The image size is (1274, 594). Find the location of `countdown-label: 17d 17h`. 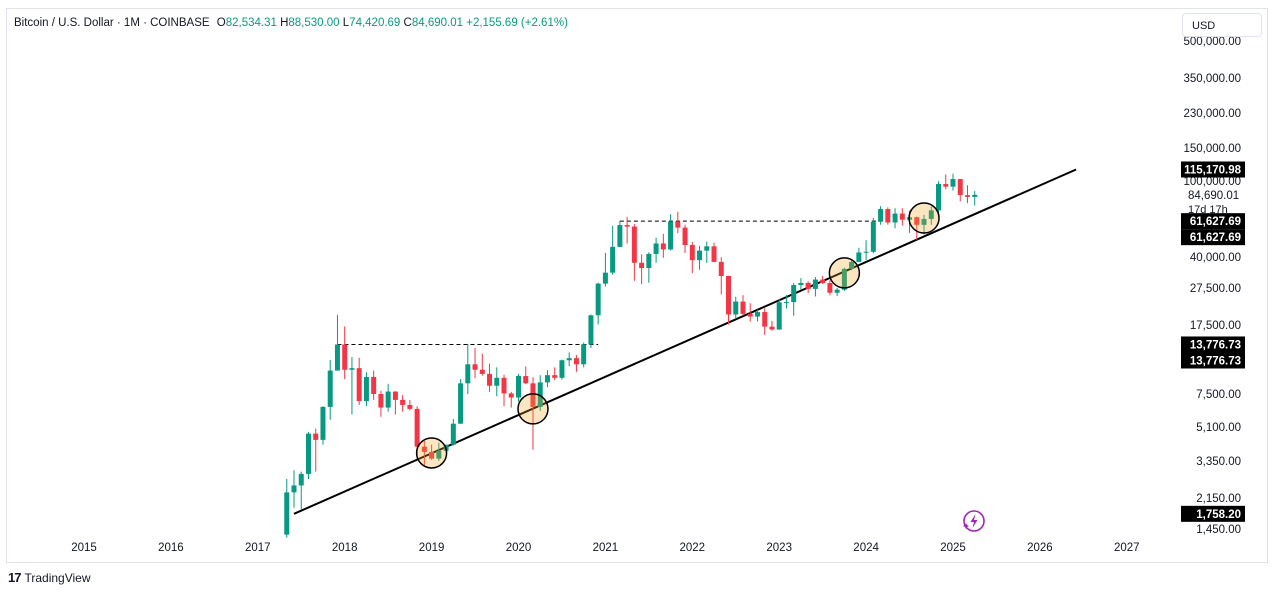

countdown-label: 17d 17h is located at coordinates (1208, 210).